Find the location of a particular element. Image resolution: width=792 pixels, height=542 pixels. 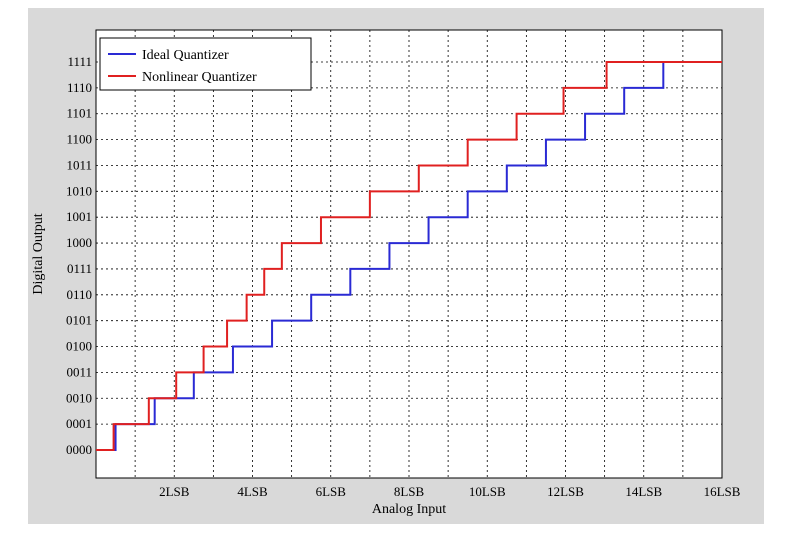

y-tick-label: 0100 is located at coordinates (79, 346).